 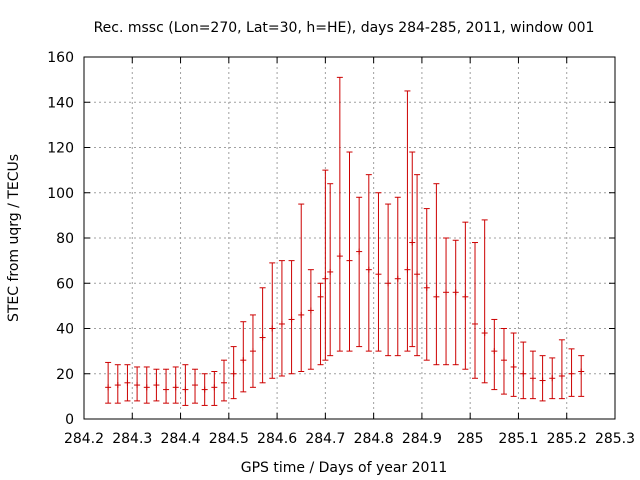 I want to click on y-tick-label: 20, so click(x=65, y=375).